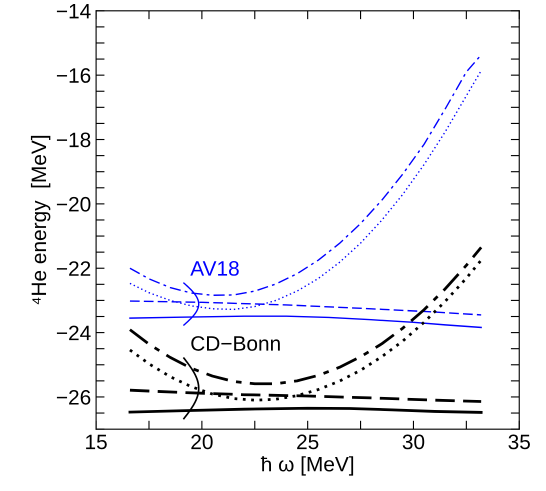 The image size is (546, 491). I want to click on annotation: CD−Bonn, so click(235, 343).